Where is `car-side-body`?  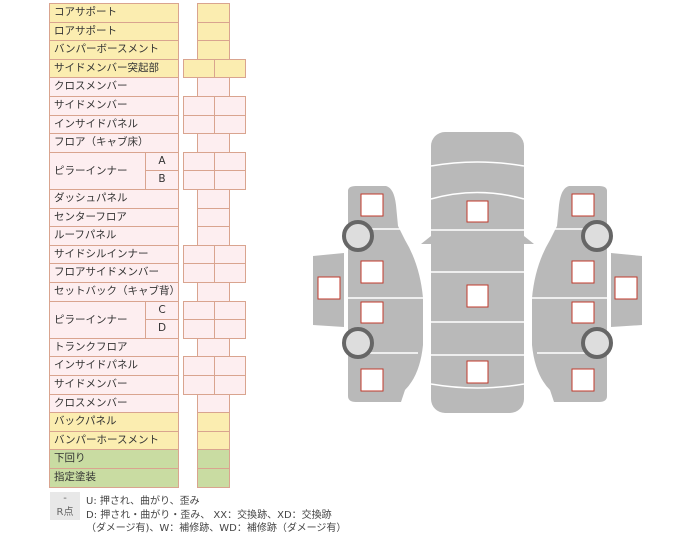
car-side-body is located at coordinates (385, 294).